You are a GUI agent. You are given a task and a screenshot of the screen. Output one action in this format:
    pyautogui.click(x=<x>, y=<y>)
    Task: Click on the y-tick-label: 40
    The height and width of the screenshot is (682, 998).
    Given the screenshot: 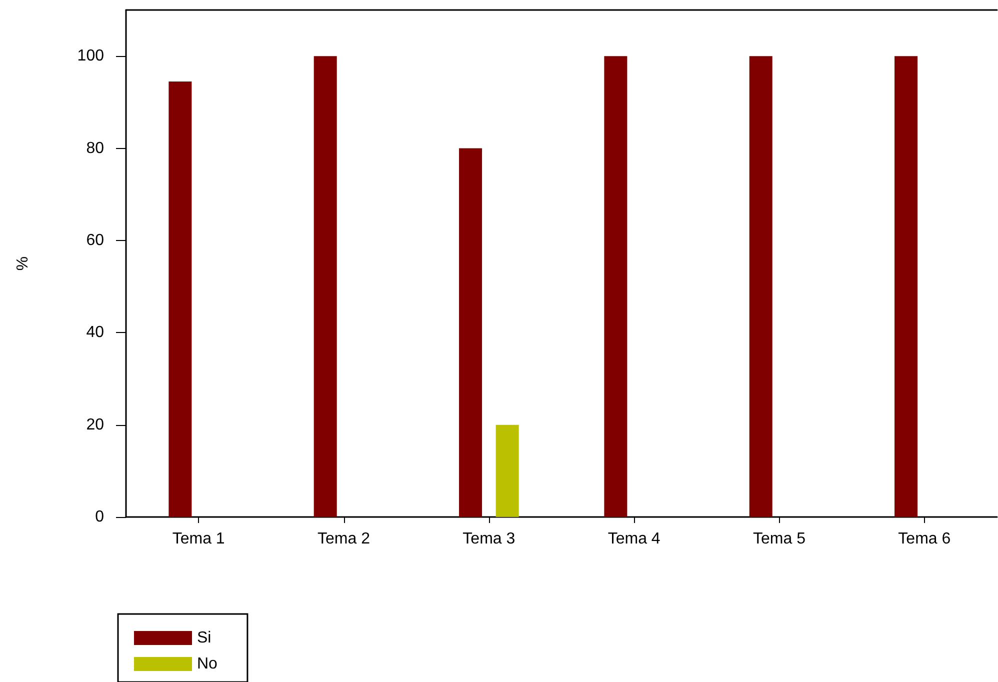 What is the action you would take?
    pyautogui.click(x=95, y=333)
    